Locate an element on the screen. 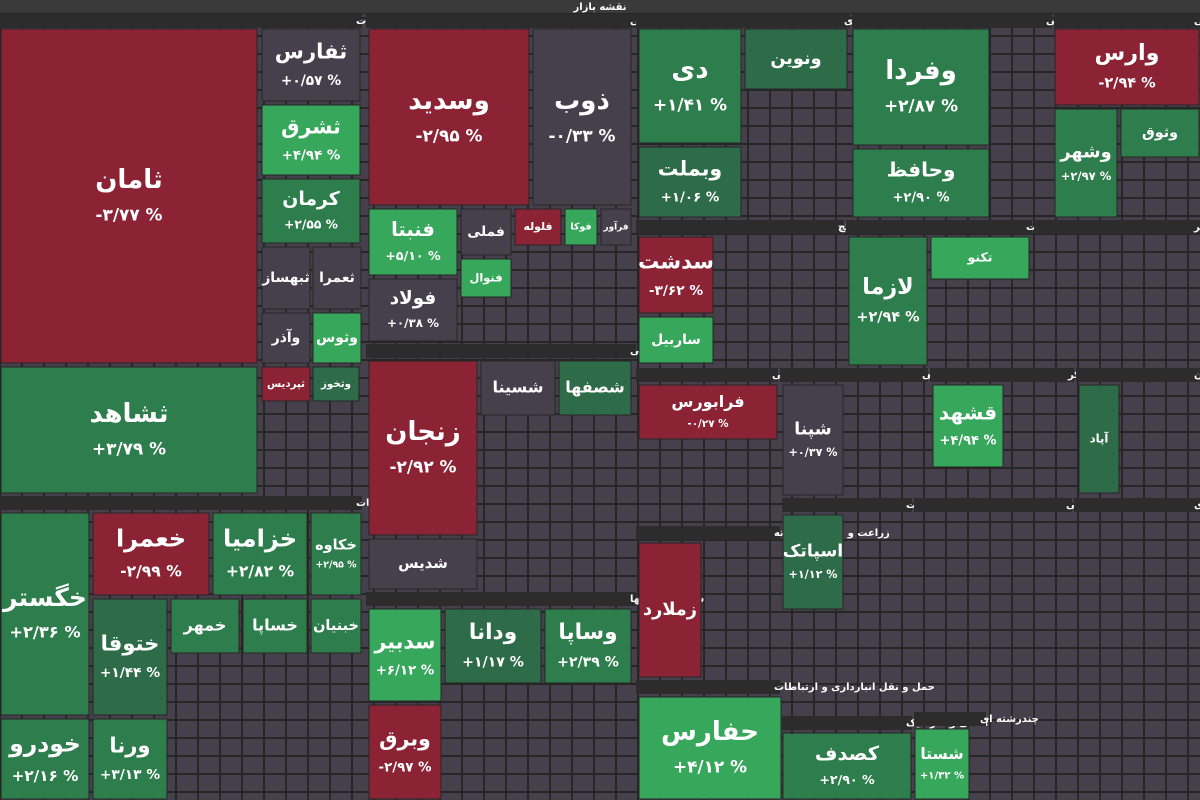  sector-title: کانی غیر فلزی is located at coordinates (1197, 505).